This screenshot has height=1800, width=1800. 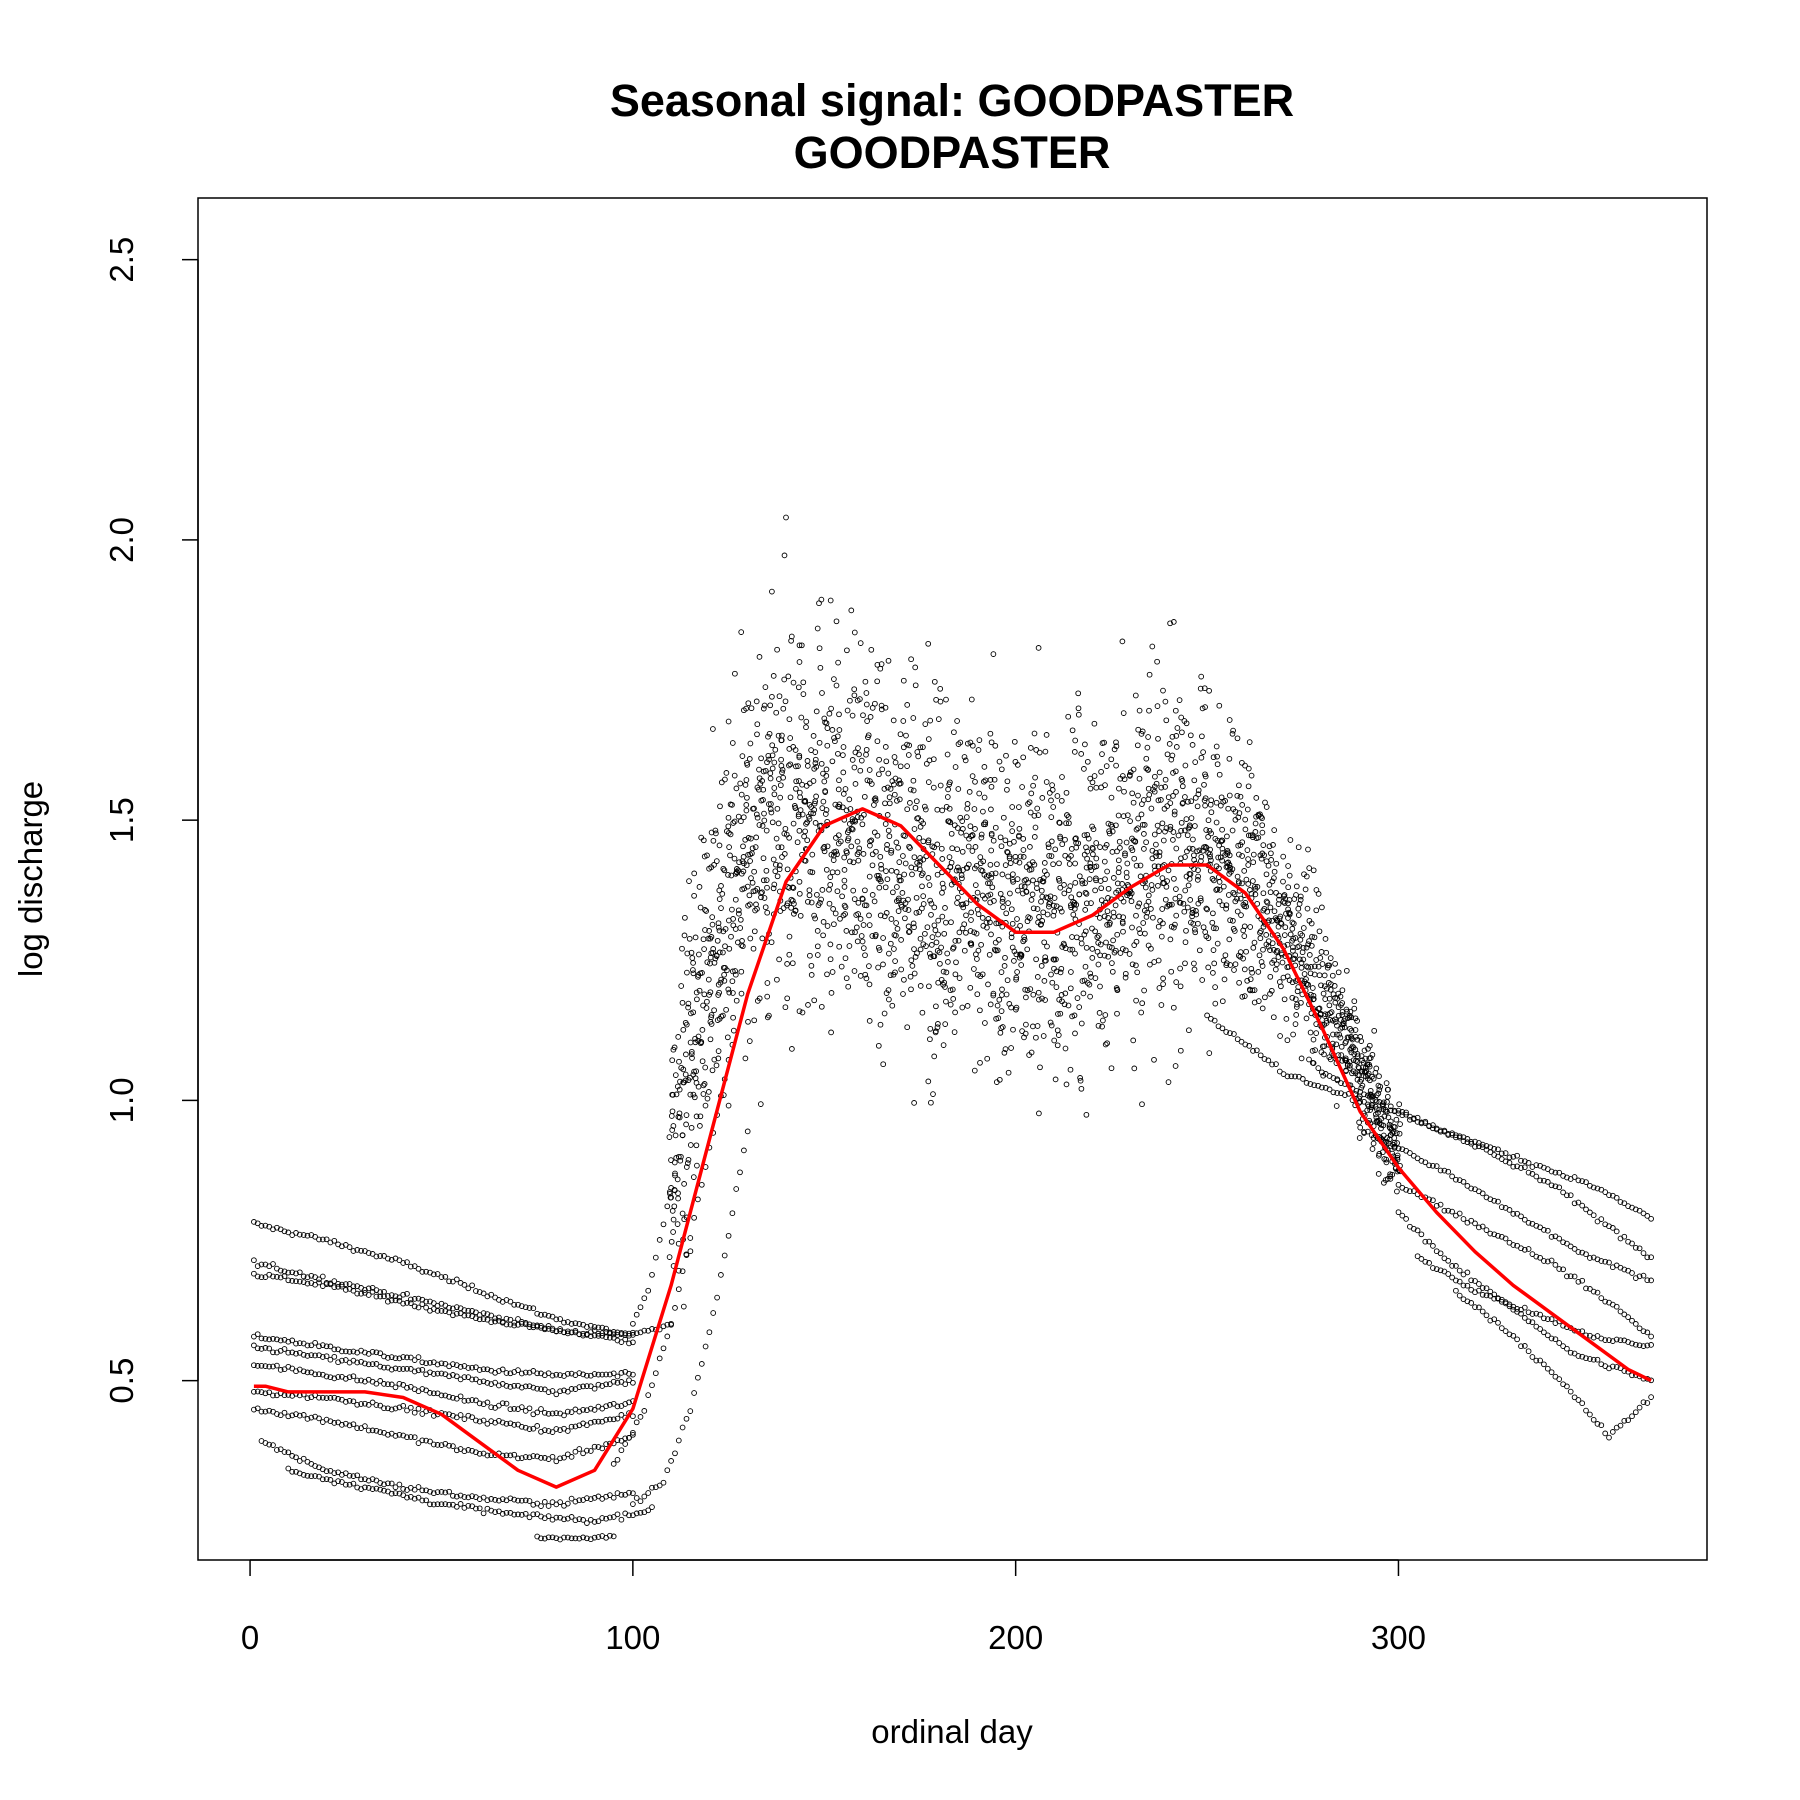 What do you see at coordinates (1015, 1637) in the screenshot?
I see `x-tick-label: 200` at bounding box center [1015, 1637].